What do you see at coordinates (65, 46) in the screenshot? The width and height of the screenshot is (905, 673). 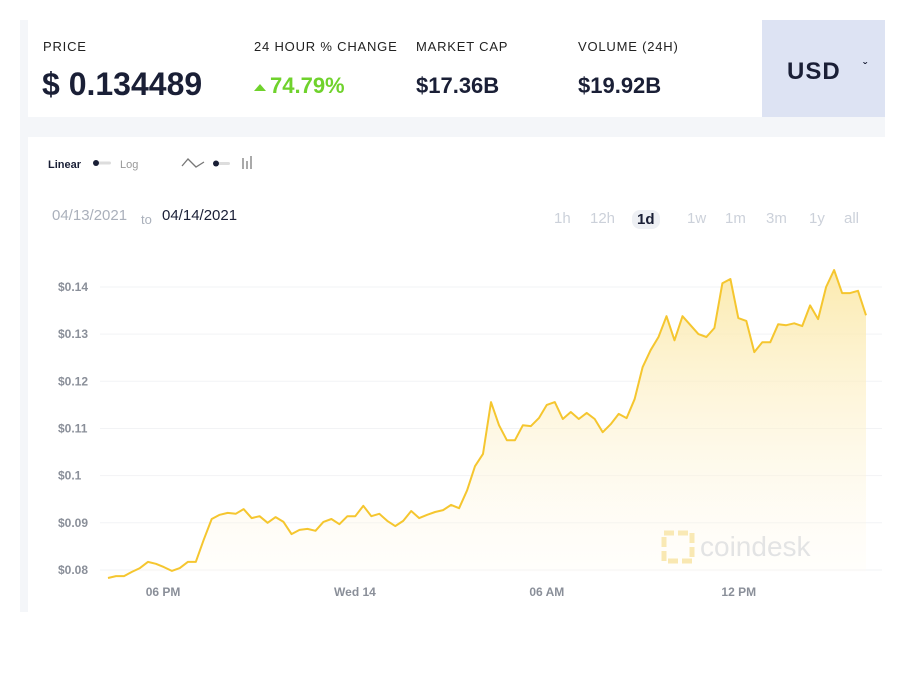 I see `stat-label: PRICE` at bounding box center [65, 46].